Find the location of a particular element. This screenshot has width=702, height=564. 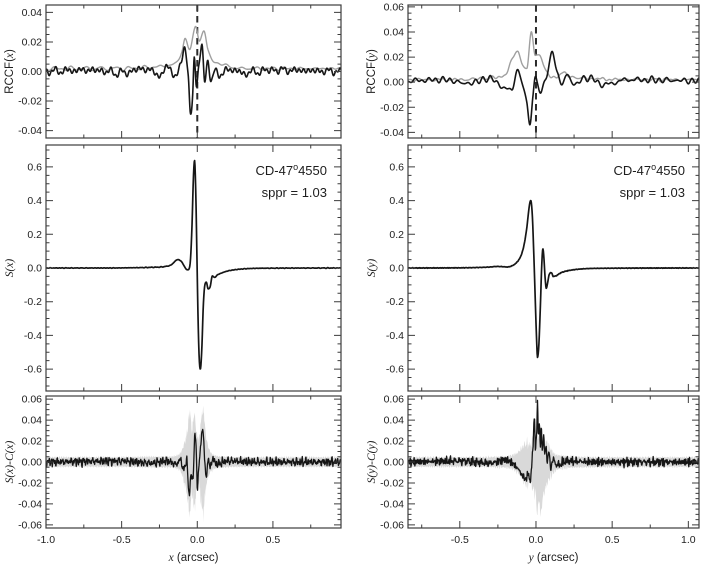

y-axis-title-segment: S(y)-C(y) is located at coordinates (372, 461).